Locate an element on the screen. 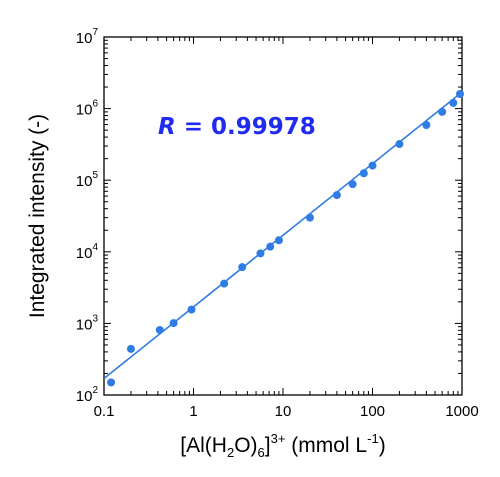  x-tick-labels: 0.1 1 10 100 1000 is located at coordinates (286, 411).